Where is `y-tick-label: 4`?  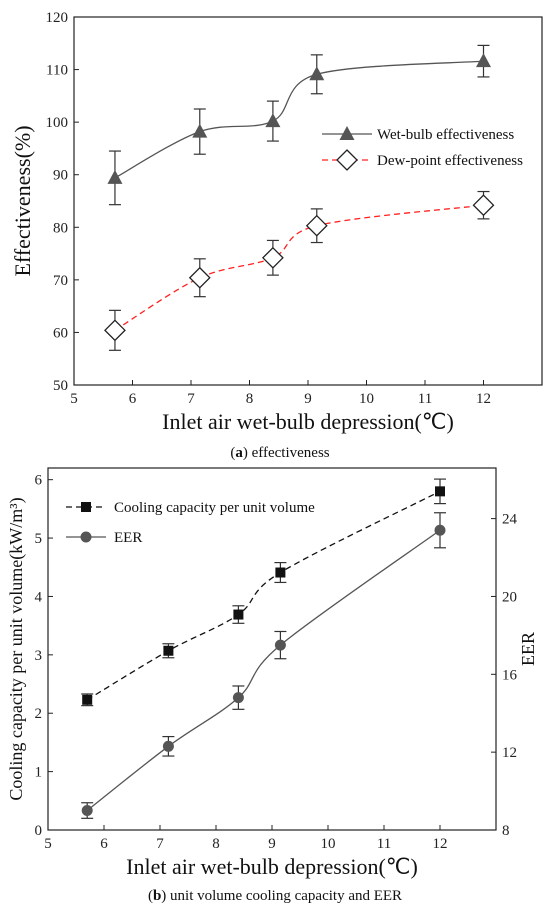
y-tick-label: 4 is located at coordinates (39, 597).